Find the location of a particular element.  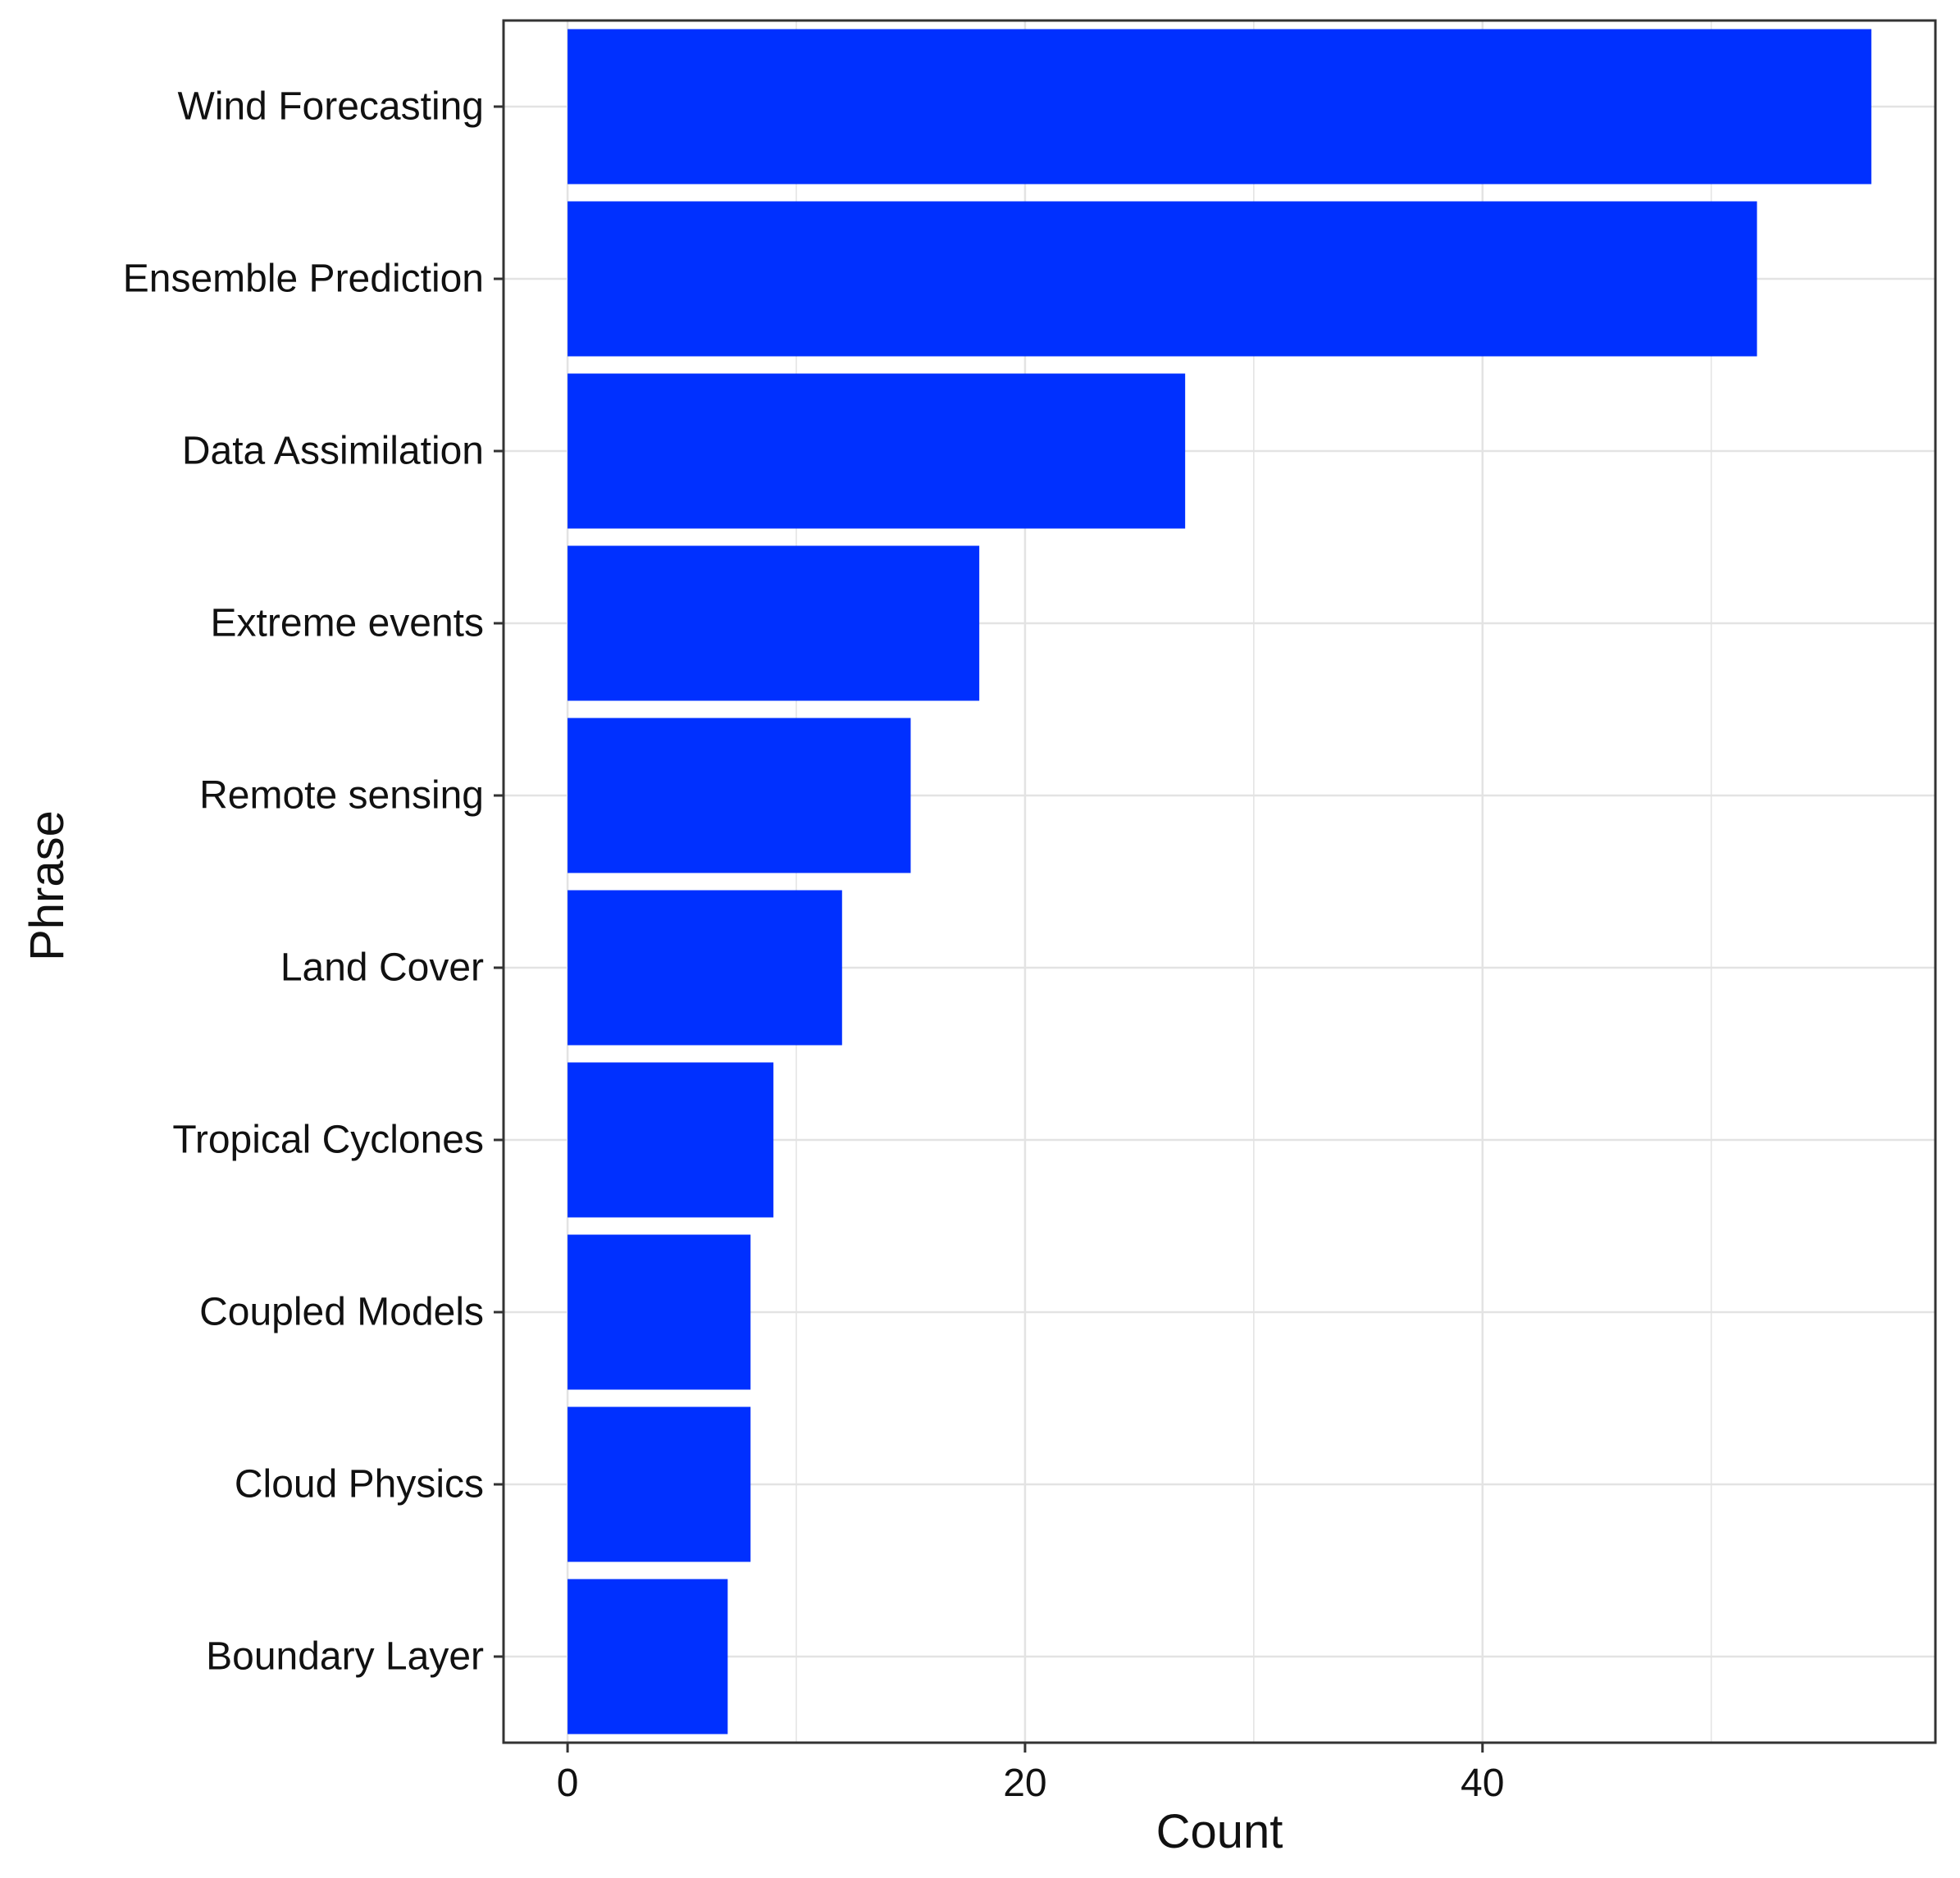

y-tick-label: Wind Forecasting is located at coordinates (331, 107).